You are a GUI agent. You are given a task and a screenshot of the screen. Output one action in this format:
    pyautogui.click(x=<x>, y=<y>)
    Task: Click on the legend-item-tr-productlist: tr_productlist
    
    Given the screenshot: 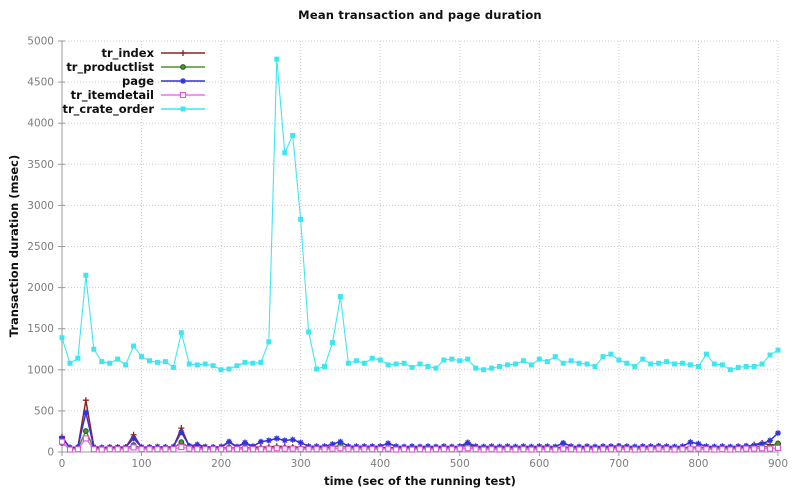 What is the action you would take?
    pyautogui.click(x=131, y=67)
    